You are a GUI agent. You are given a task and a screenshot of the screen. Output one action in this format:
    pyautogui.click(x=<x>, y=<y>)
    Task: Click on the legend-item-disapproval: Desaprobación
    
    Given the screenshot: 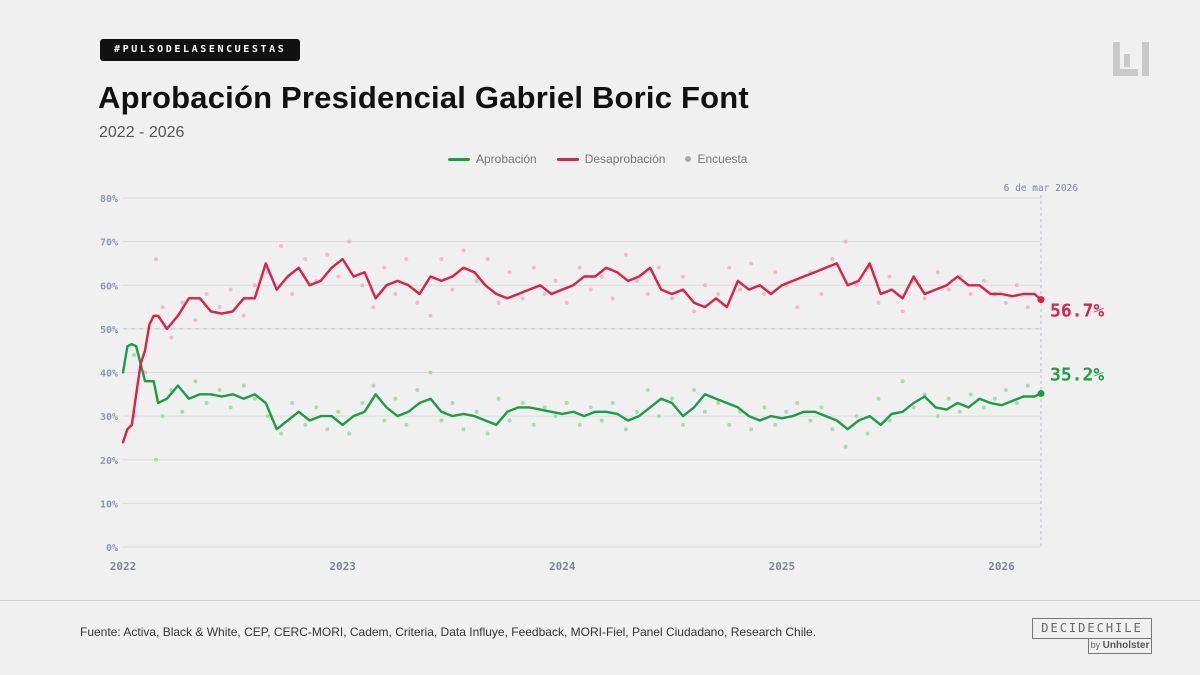 What is the action you would take?
    pyautogui.click(x=611, y=159)
    